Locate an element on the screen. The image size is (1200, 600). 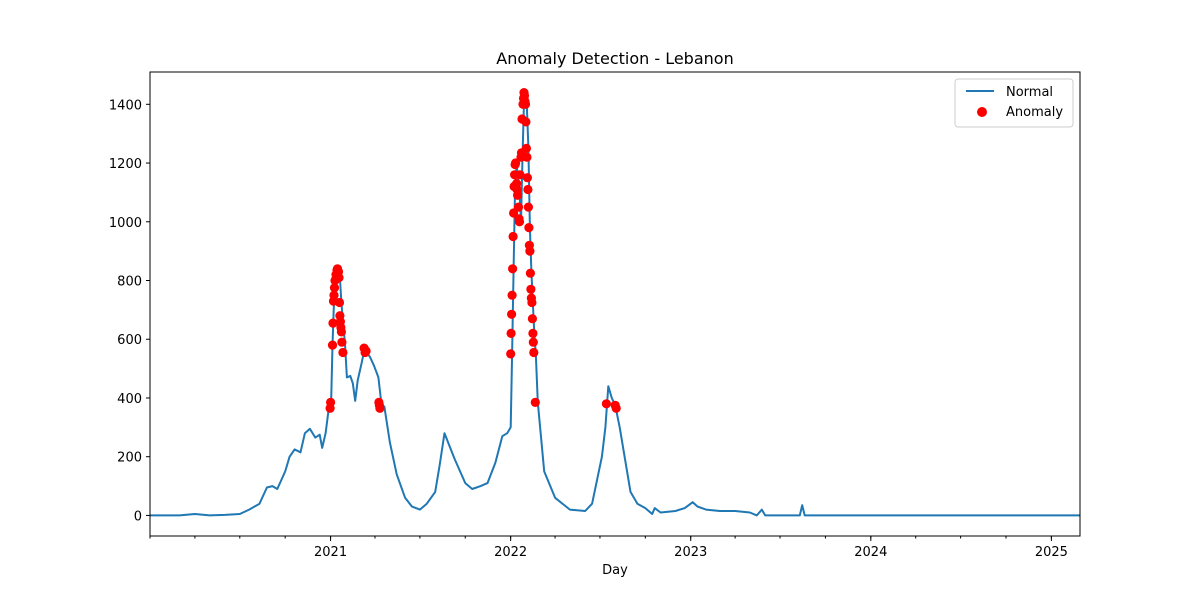
x-tick-label: 2023 is located at coordinates (690, 552).